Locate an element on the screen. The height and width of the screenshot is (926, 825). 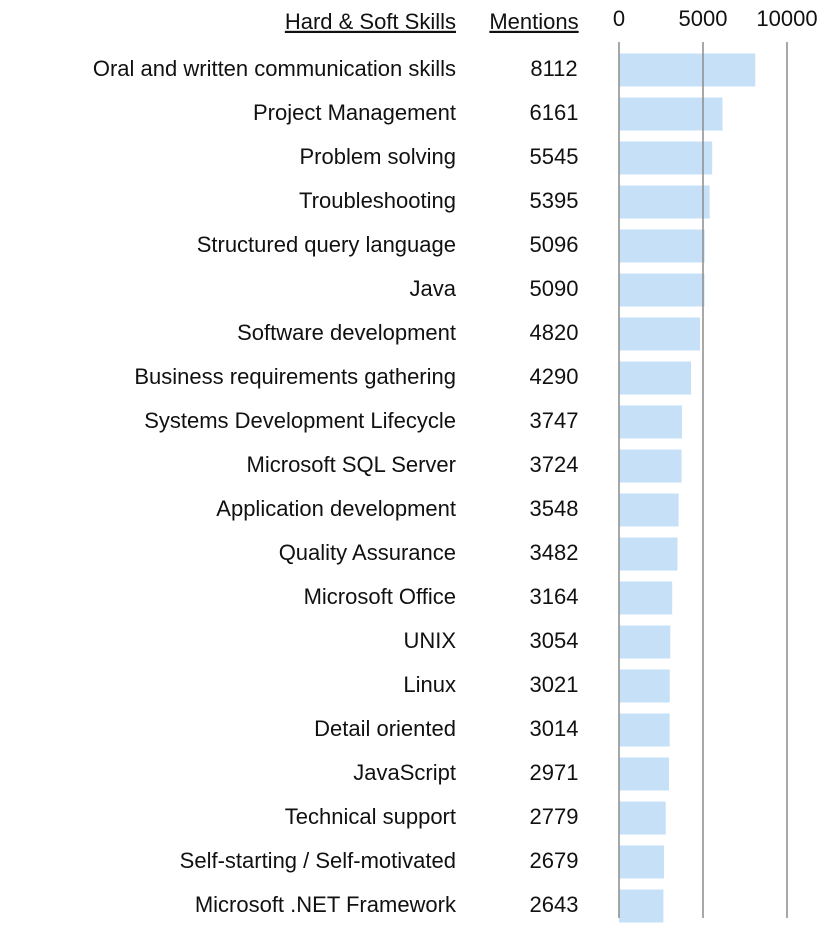
value-label: 2643 is located at coordinates (554, 904).